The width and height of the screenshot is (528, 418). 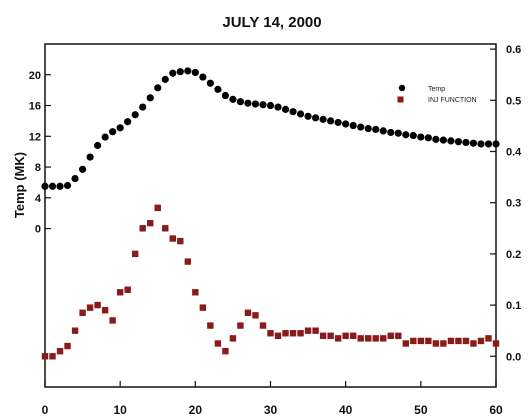 What do you see at coordinates (38, 199) in the screenshot?
I see `y-tick-label: 4` at bounding box center [38, 199].